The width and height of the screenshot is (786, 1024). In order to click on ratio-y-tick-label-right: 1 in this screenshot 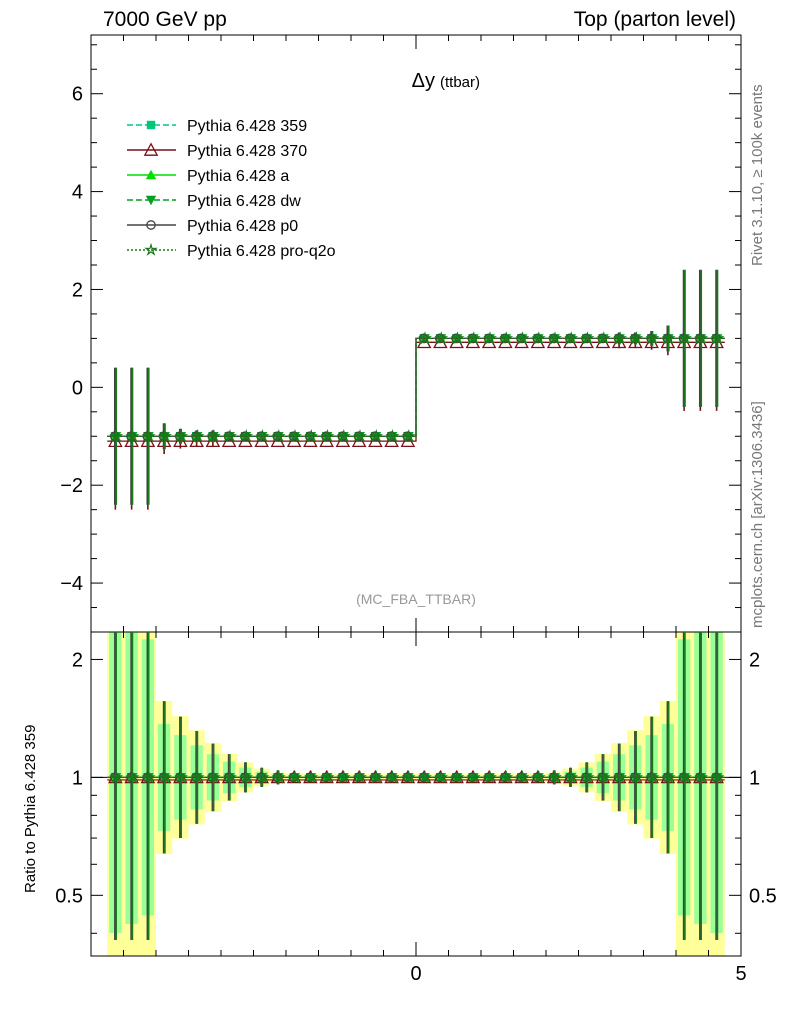, I will do `click(754, 778)`.